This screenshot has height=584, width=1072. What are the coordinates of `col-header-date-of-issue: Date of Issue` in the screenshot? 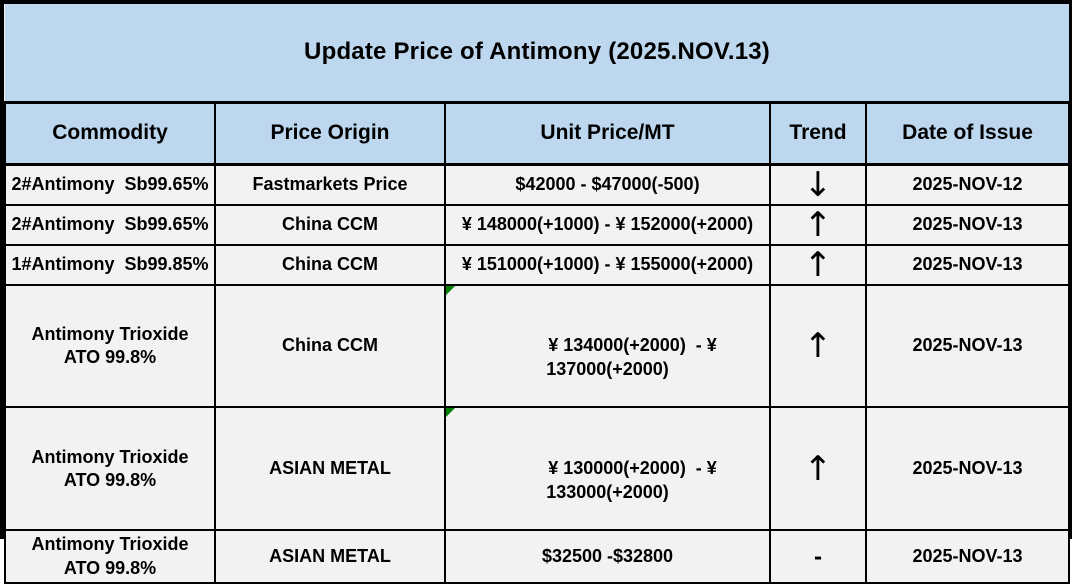 It's located at (967, 133).